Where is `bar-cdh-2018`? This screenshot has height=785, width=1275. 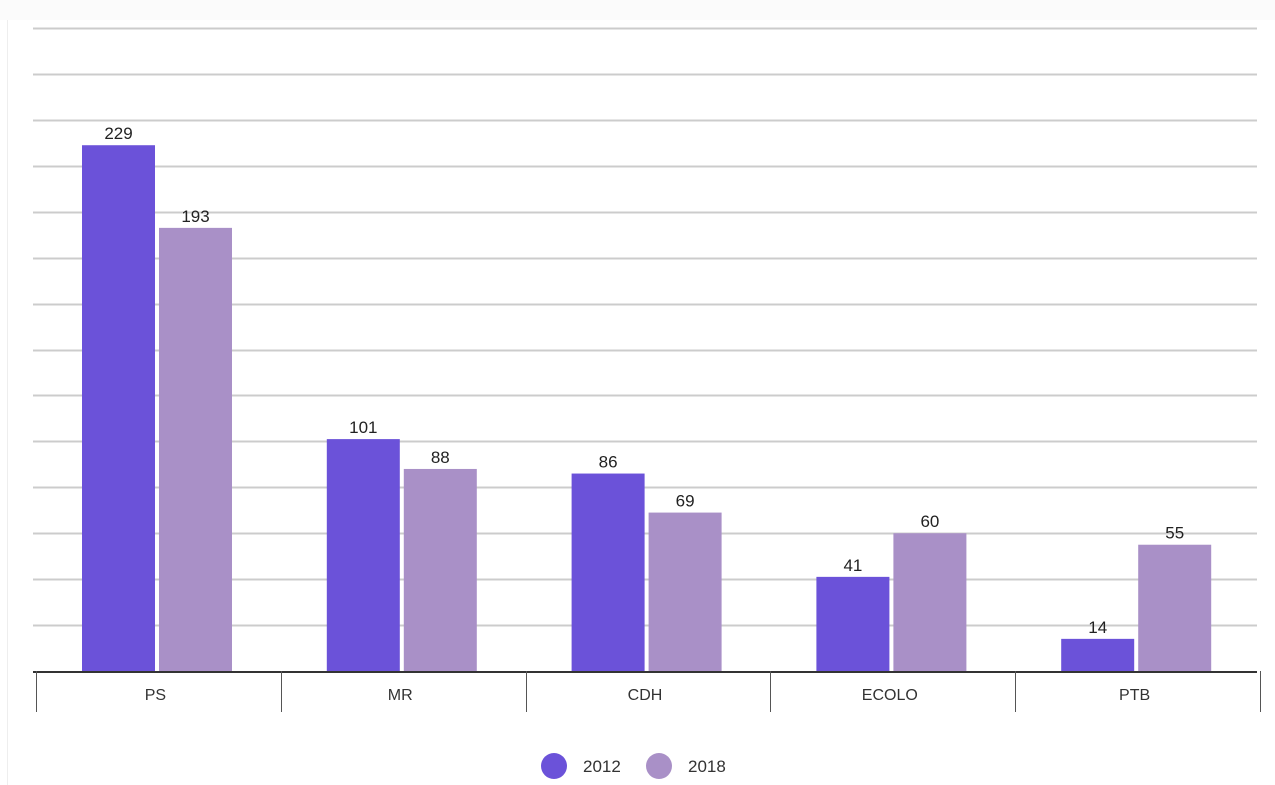 bar-cdh-2018 is located at coordinates (685, 591).